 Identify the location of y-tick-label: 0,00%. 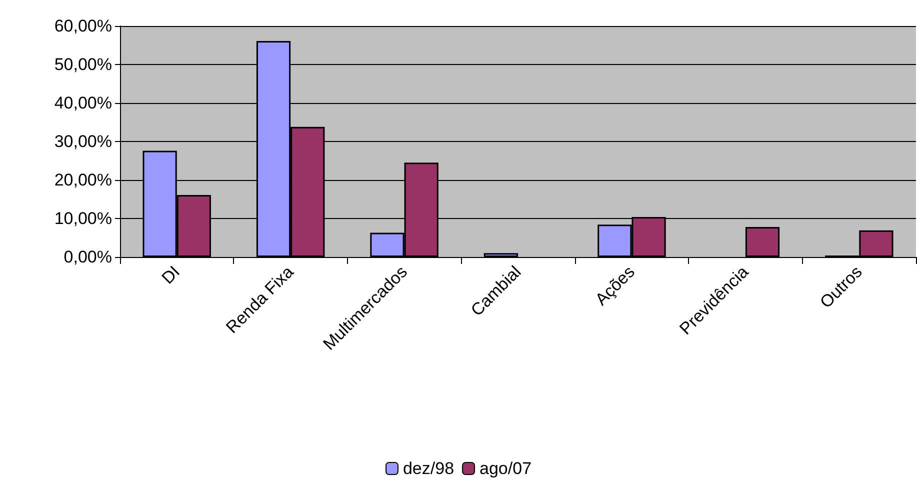
(88, 257).